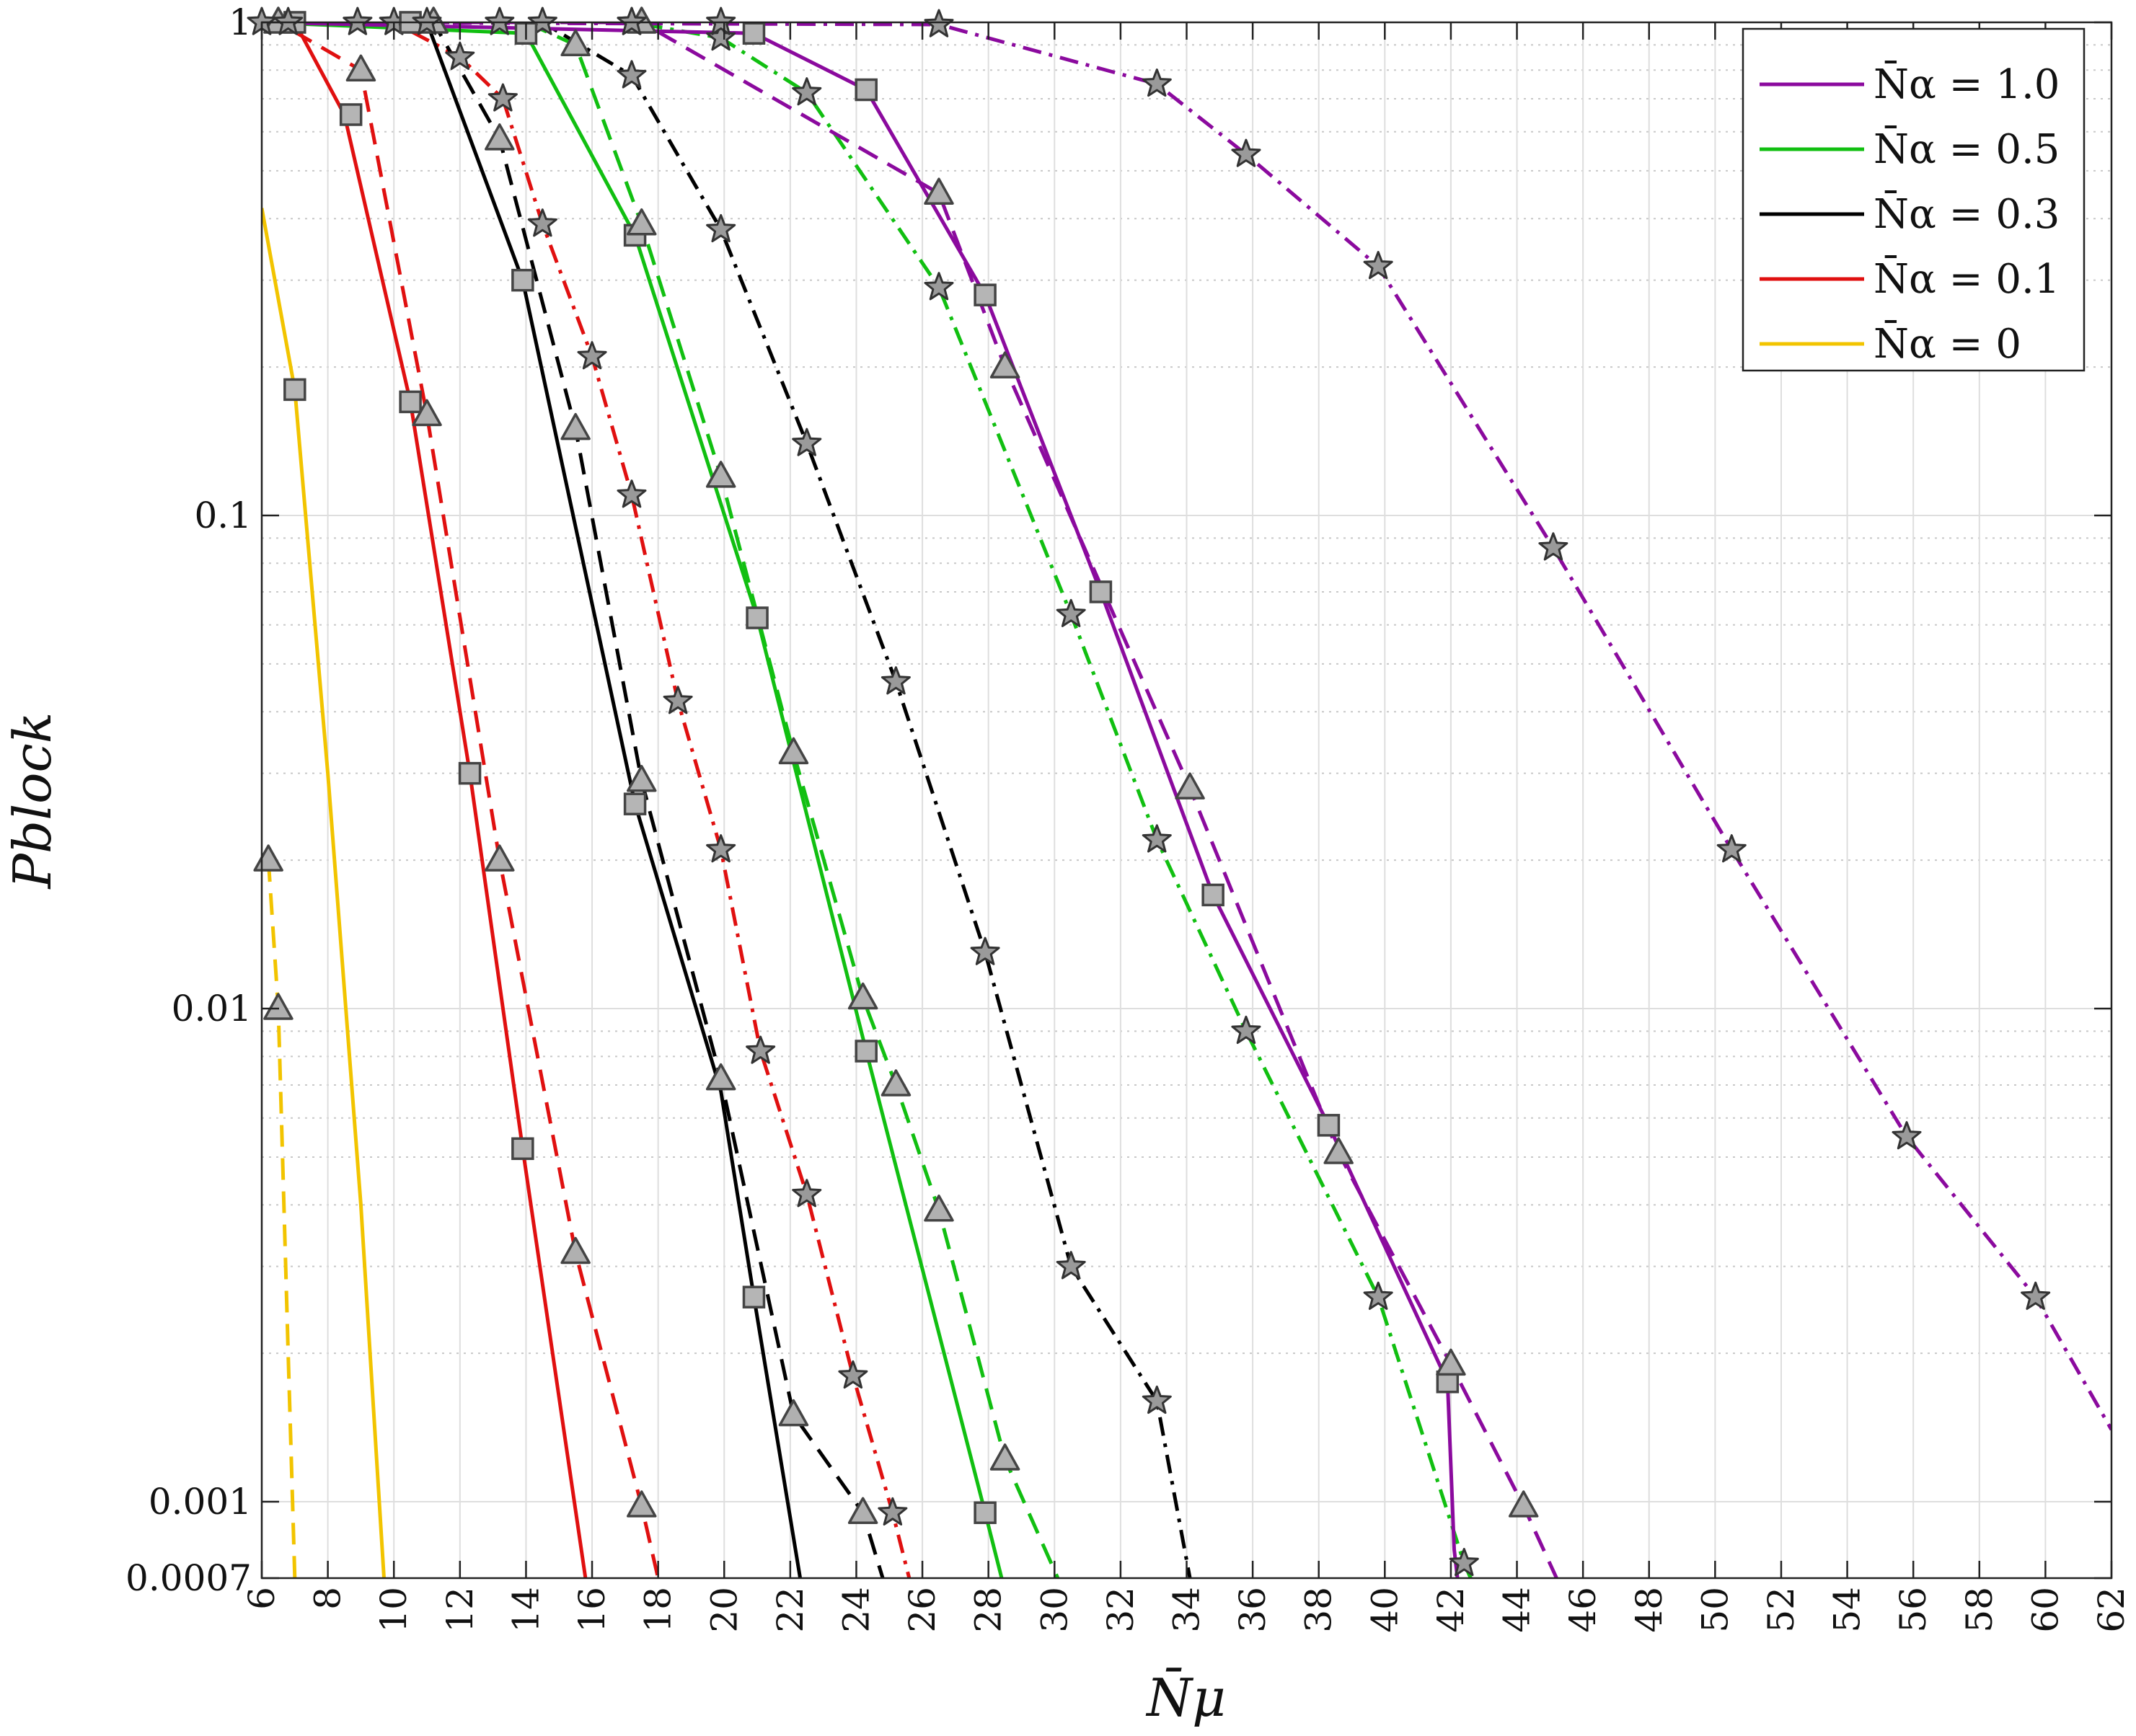 The width and height of the screenshot is (2136, 1736). What do you see at coordinates (1781, 1610) in the screenshot?
I see `x-tick-label: 52` at bounding box center [1781, 1610].